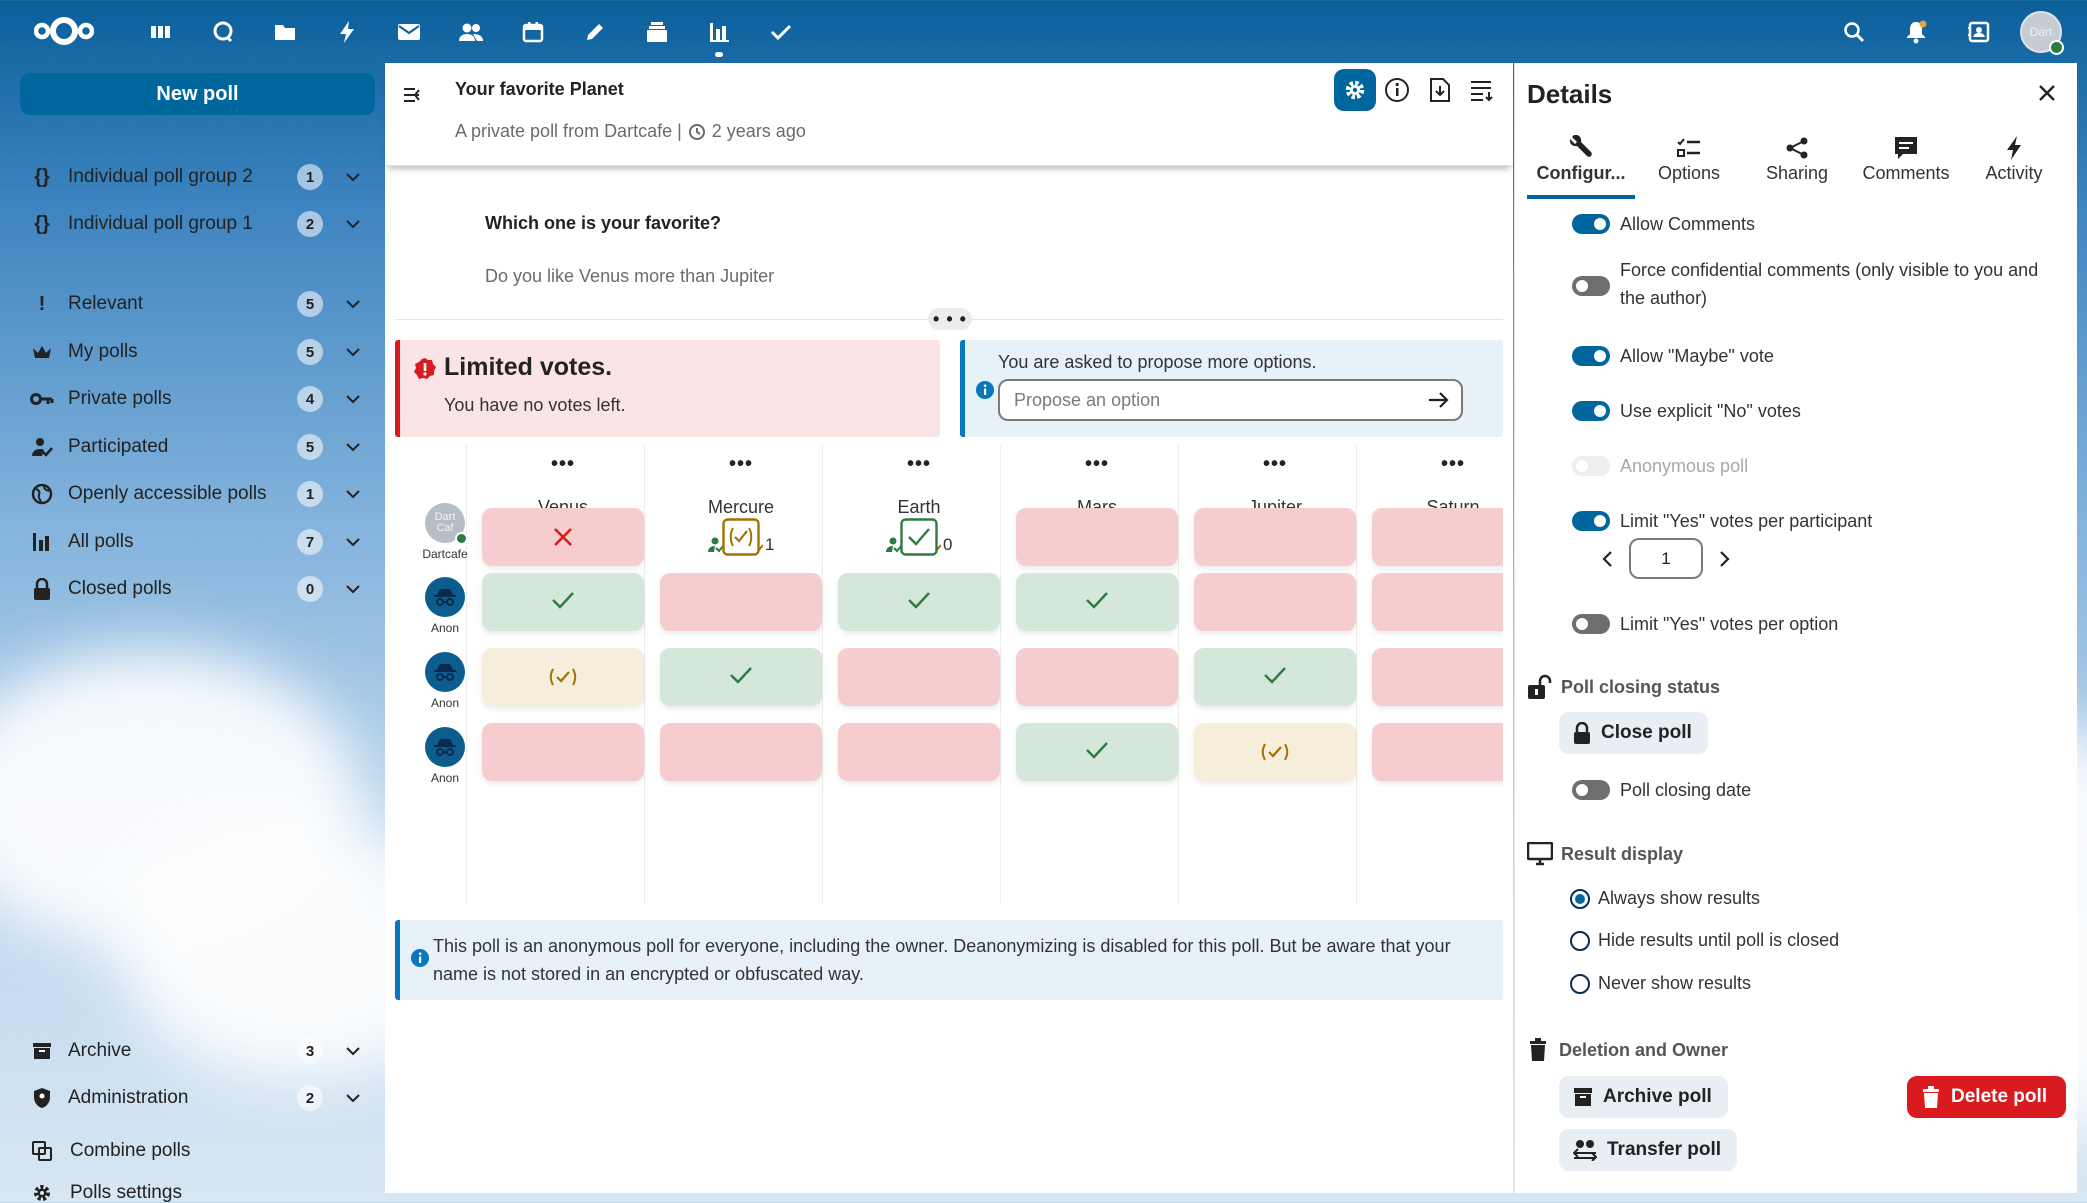 This screenshot has width=2087, height=1203. What do you see at coordinates (1440, 90) in the screenshot?
I see `export-button` at bounding box center [1440, 90].